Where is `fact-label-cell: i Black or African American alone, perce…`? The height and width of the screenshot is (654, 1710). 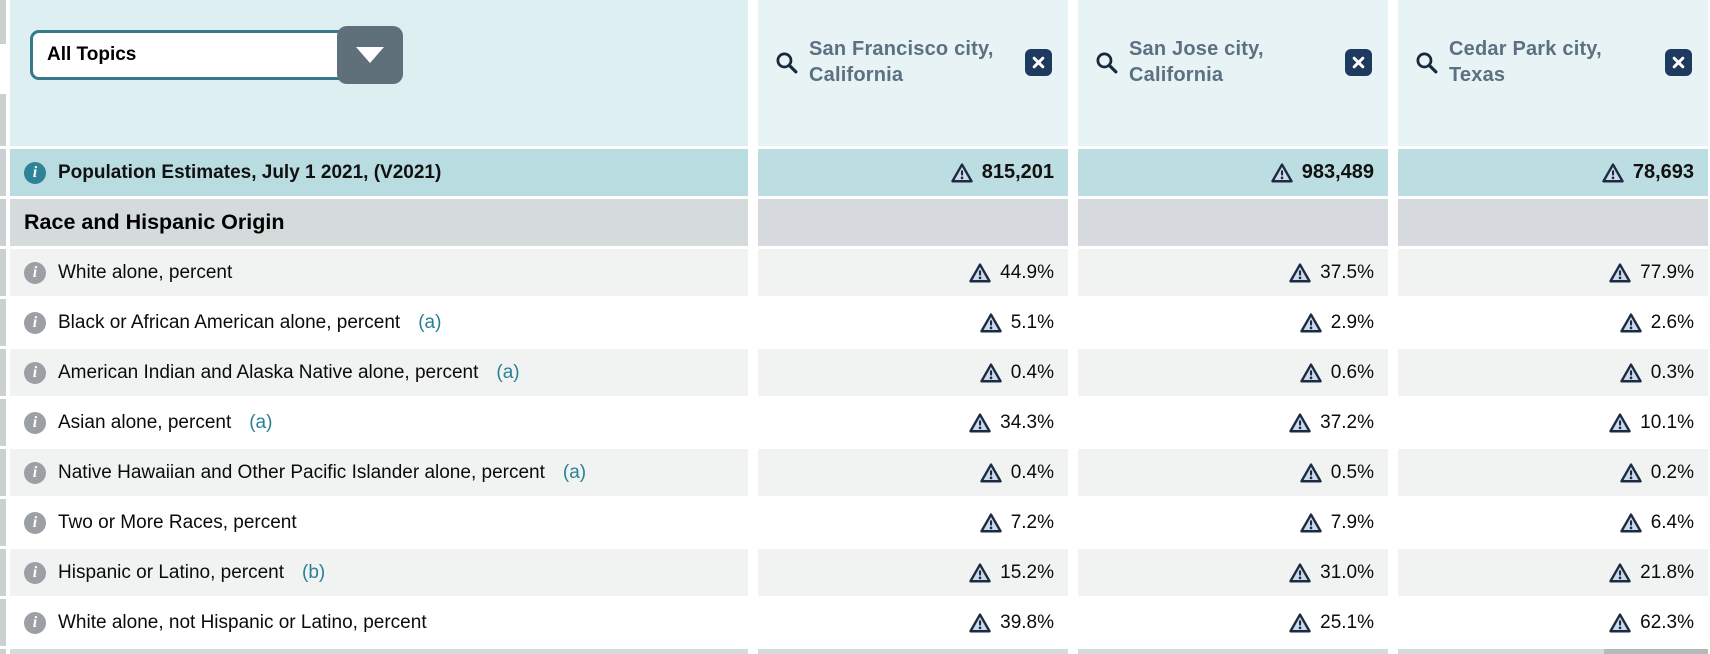
fact-label-cell: i Black or African American alone, perce… is located at coordinates (379, 322).